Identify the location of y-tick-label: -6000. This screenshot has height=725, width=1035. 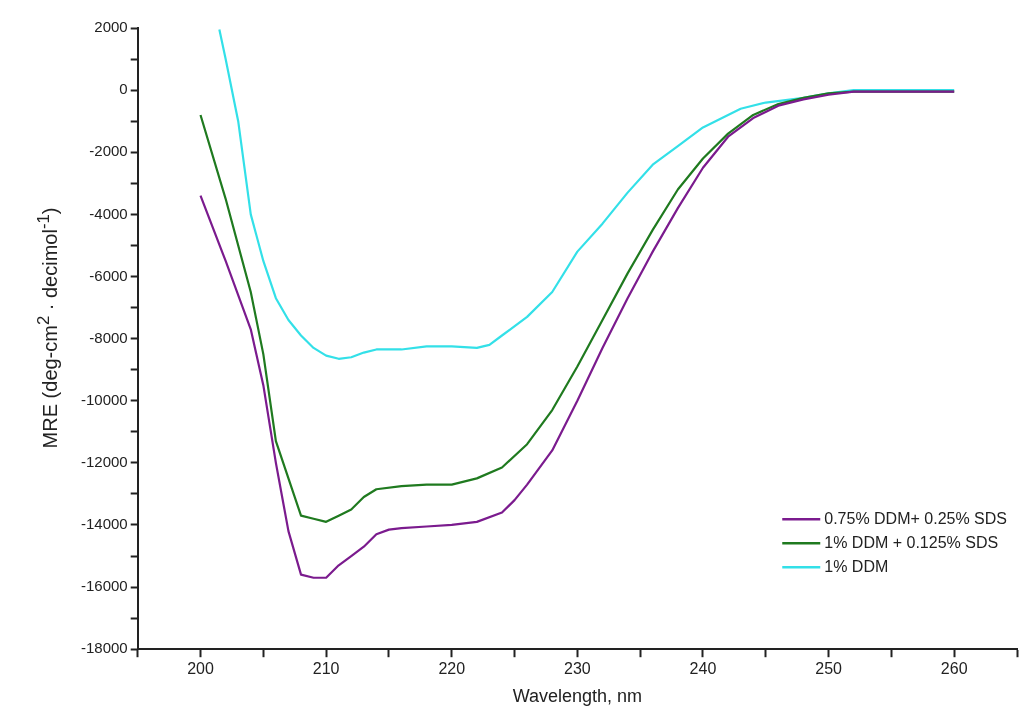
(108, 275).